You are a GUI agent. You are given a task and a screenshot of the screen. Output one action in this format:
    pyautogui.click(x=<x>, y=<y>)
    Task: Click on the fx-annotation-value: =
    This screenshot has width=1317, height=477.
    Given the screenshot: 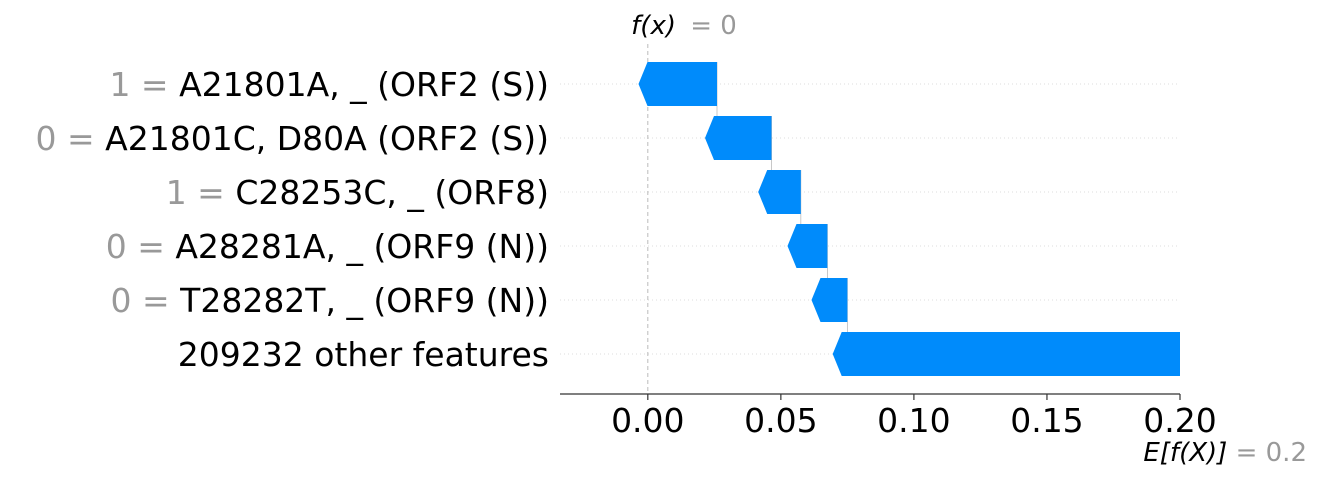 What is the action you would take?
    pyautogui.click(x=705, y=26)
    